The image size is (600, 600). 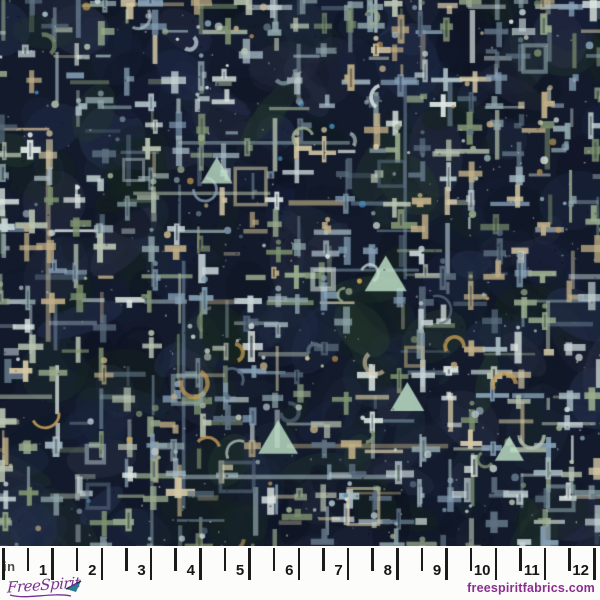 What do you see at coordinates (141, 570) in the screenshot?
I see `ruler-number: 3` at bounding box center [141, 570].